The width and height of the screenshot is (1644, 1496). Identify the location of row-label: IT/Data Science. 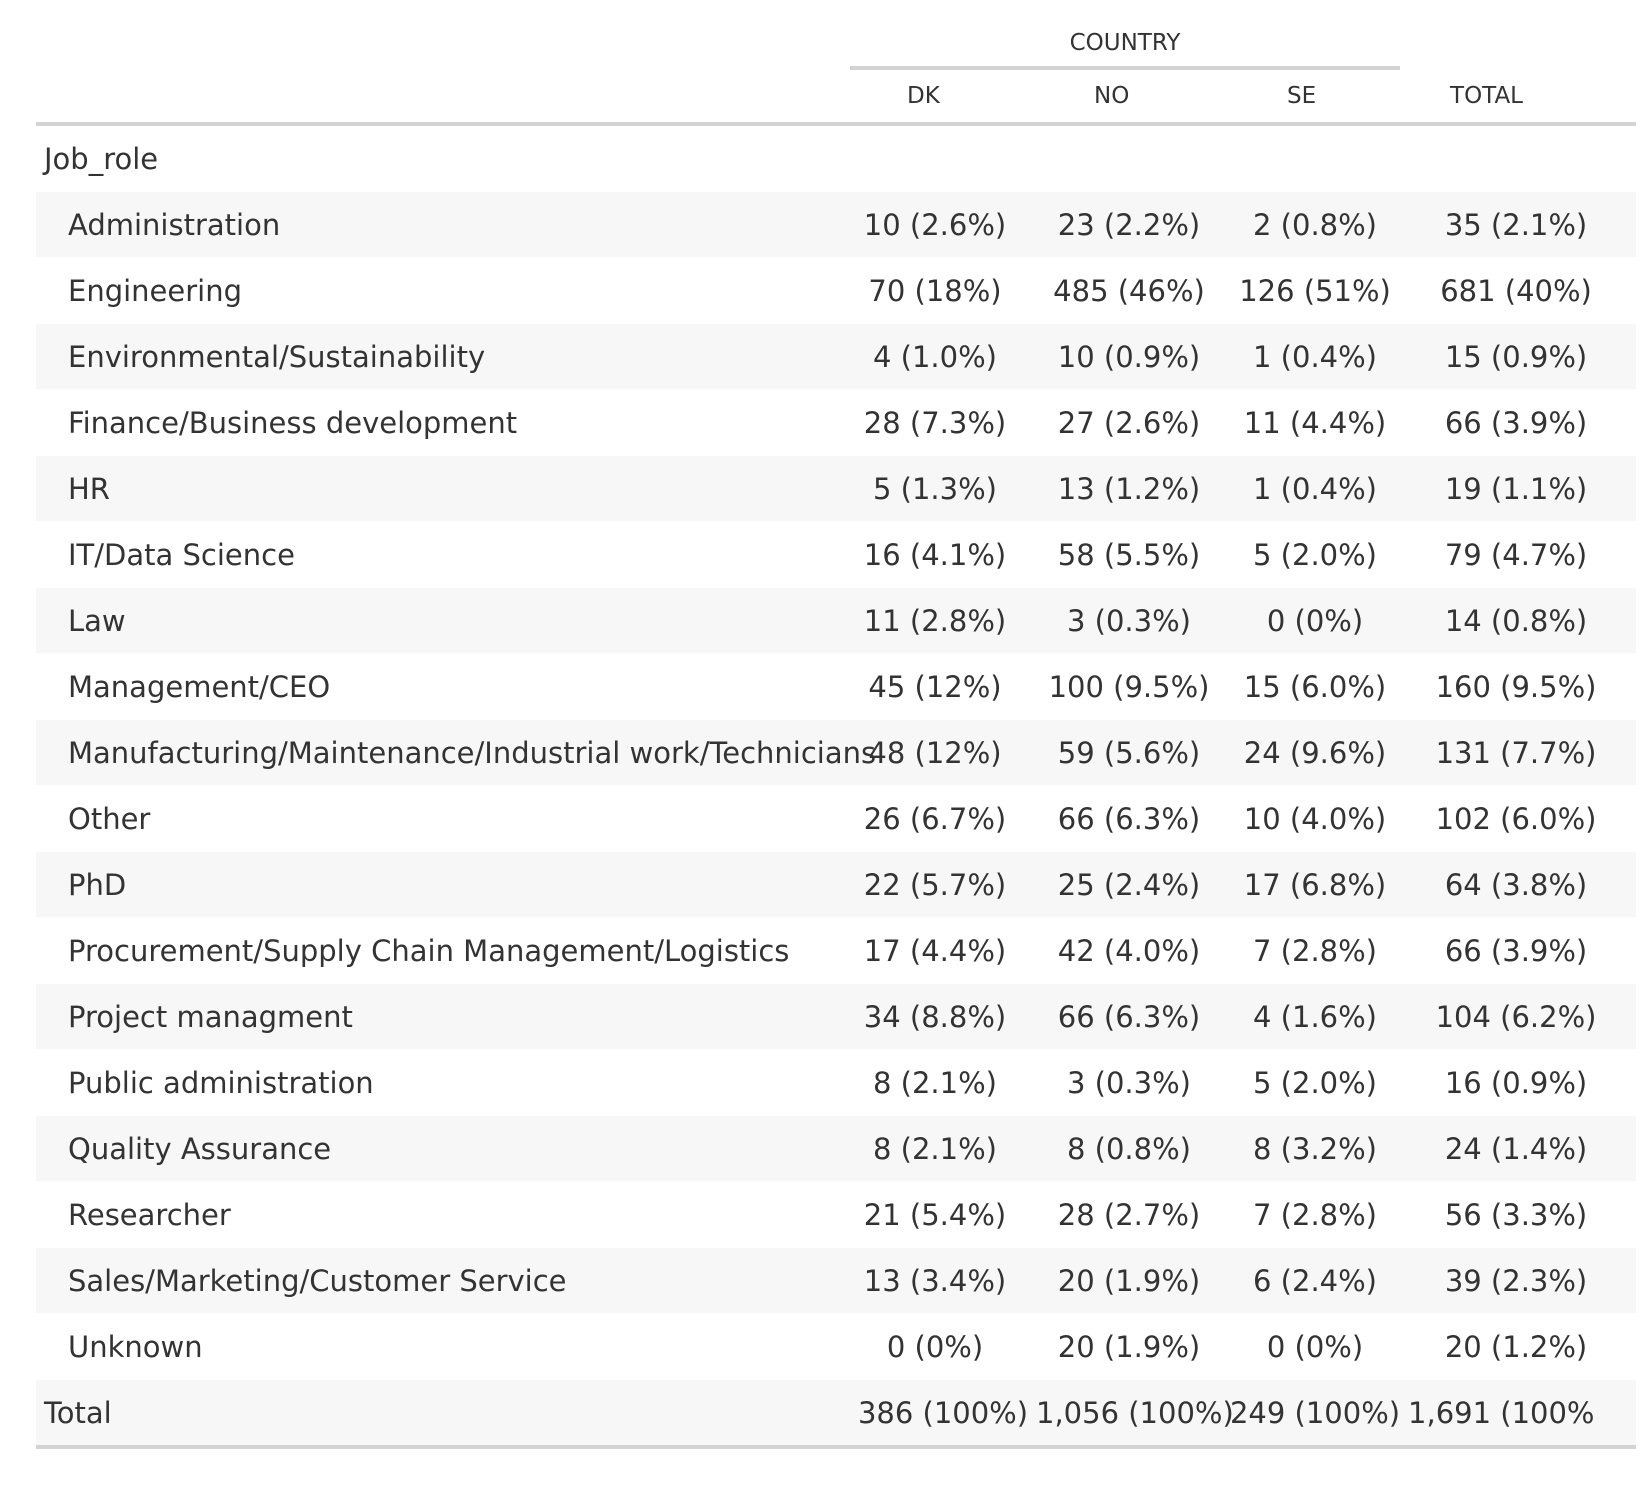
(443, 554).